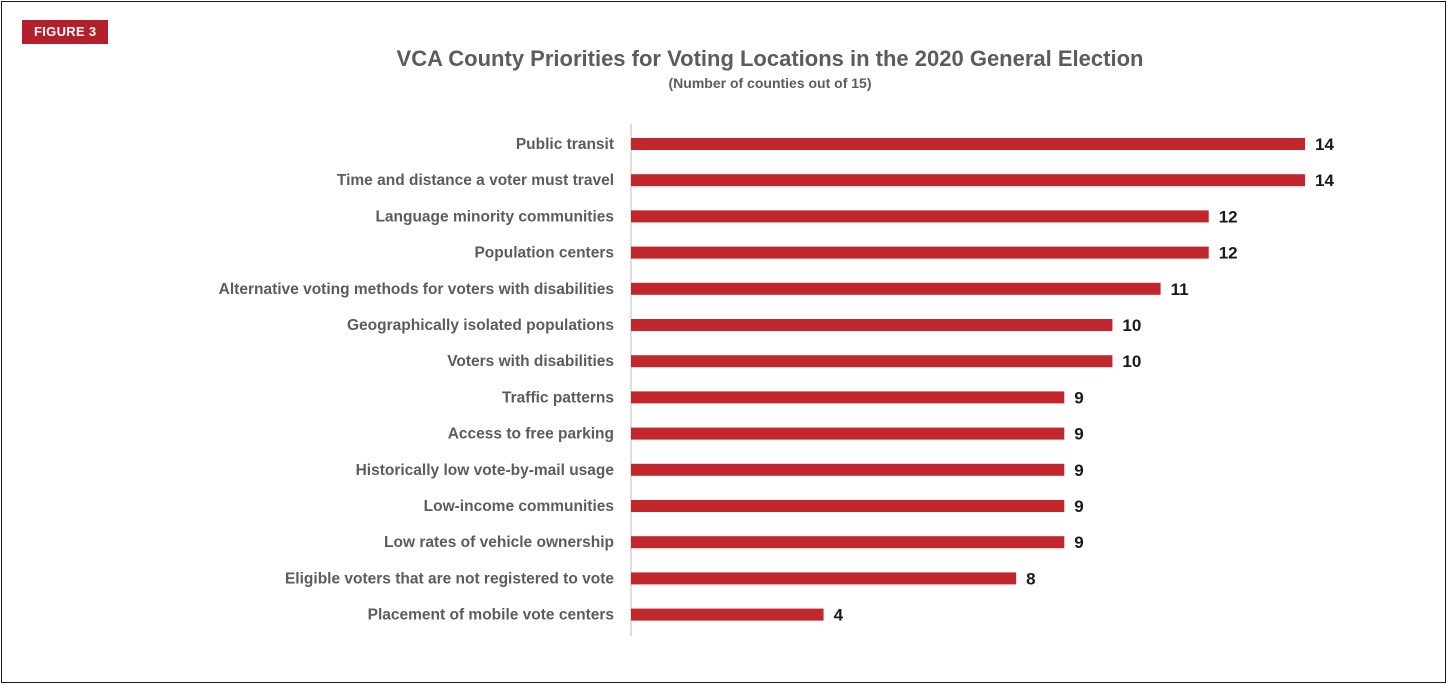 Image resolution: width=1449 pixels, height=685 pixels. What do you see at coordinates (485, 470) in the screenshot?
I see `category-label: Historically low vote-by-mail usage` at bounding box center [485, 470].